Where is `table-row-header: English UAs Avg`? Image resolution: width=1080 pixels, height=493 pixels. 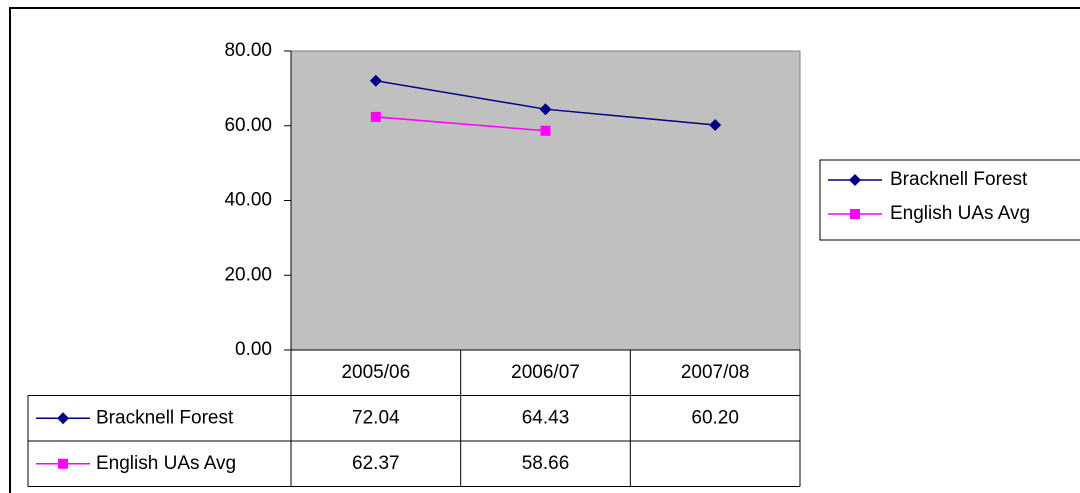 table-row-header: English UAs Avg is located at coordinates (166, 463).